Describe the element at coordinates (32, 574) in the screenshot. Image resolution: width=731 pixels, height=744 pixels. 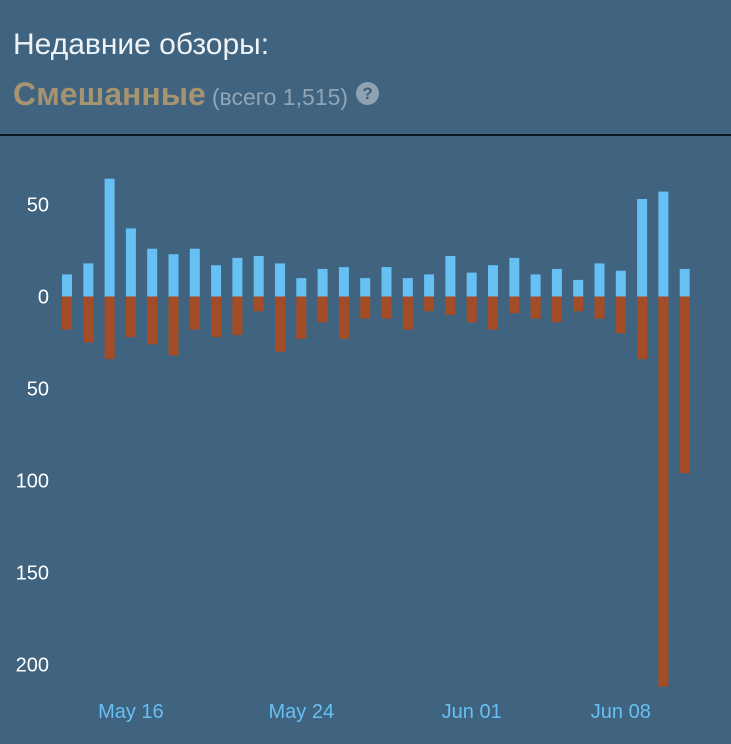
I see `y-tick-label: 150` at that location.